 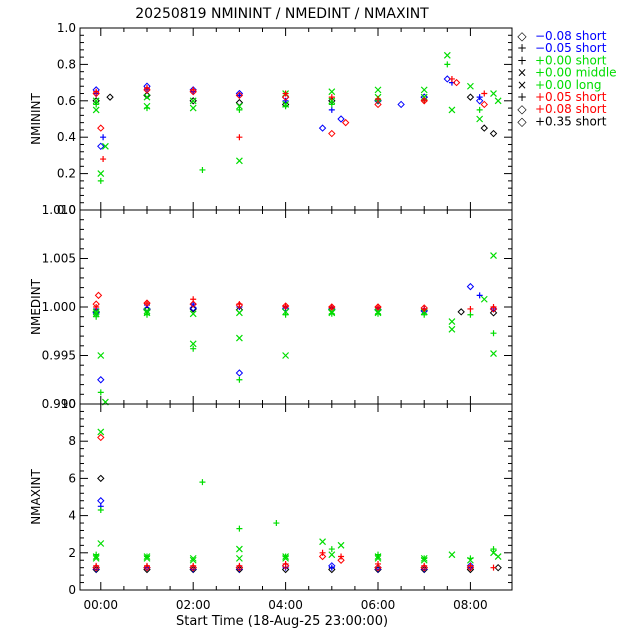 What do you see at coordinates (36, 306) in the screenshot?
I see `y-axis-label: NMEDINT` at bounding box center [36, 306].